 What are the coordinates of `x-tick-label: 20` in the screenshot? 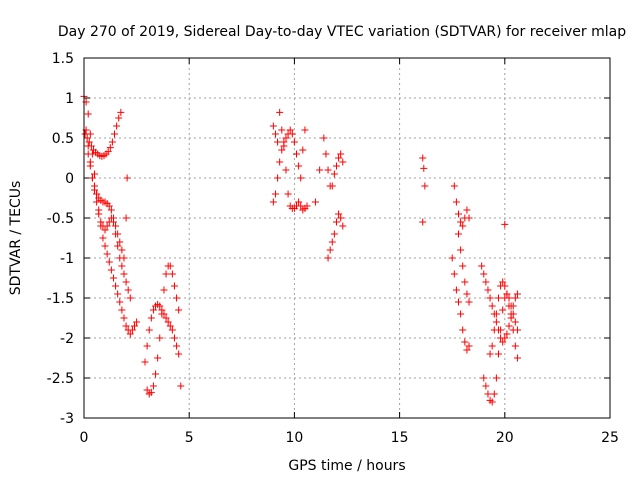 It's located at (505, 438).